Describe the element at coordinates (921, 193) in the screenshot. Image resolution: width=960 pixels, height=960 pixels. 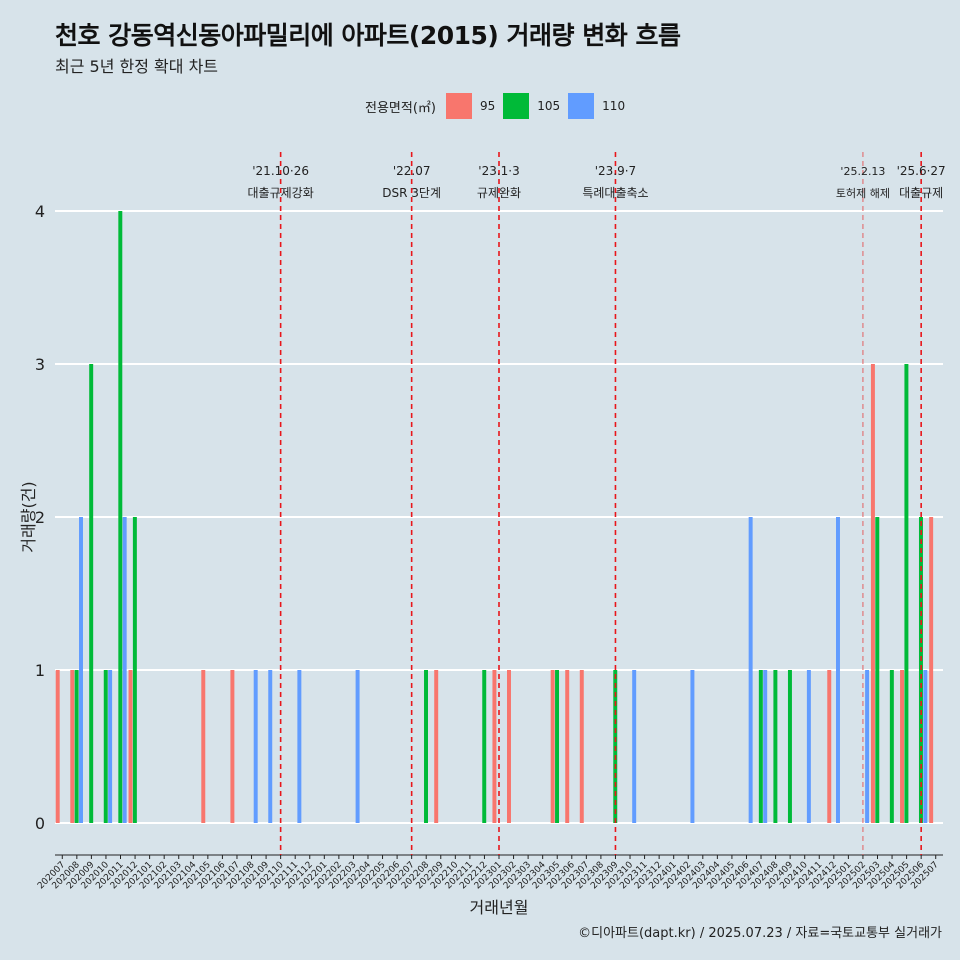
I see `event-label-202506: 대출규제` at that location.